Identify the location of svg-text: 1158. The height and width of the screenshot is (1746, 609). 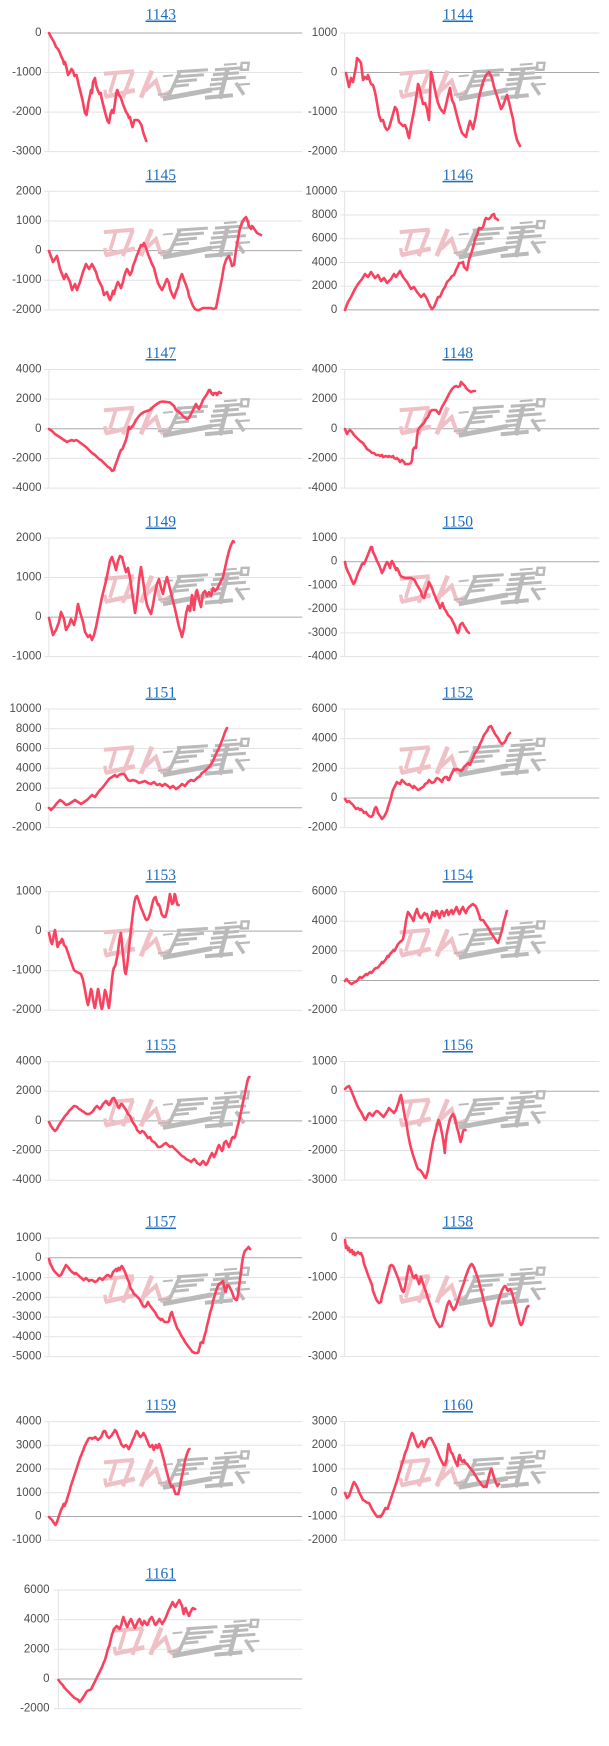
(458, 1221).